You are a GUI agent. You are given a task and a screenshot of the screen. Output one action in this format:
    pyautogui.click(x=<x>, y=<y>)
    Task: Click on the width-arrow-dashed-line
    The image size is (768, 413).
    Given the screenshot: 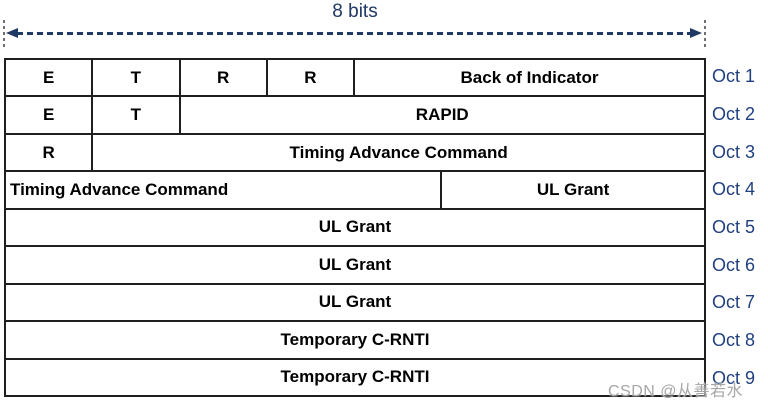 What is the action you would take?
    pyautogui.click(x=354, y=33)
    